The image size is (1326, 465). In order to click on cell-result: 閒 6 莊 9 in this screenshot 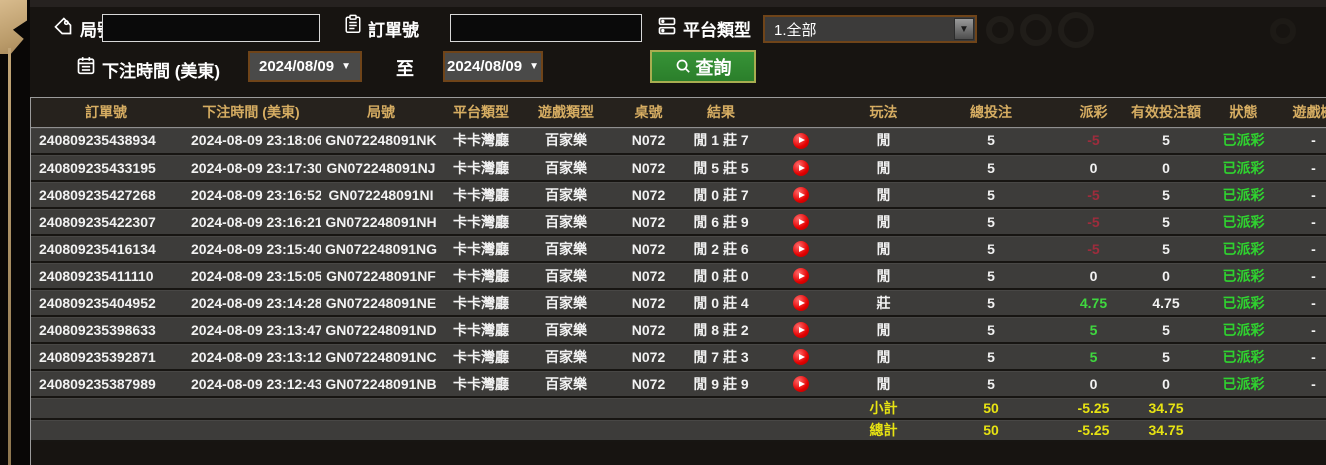, I will do `click(721, 222)`.